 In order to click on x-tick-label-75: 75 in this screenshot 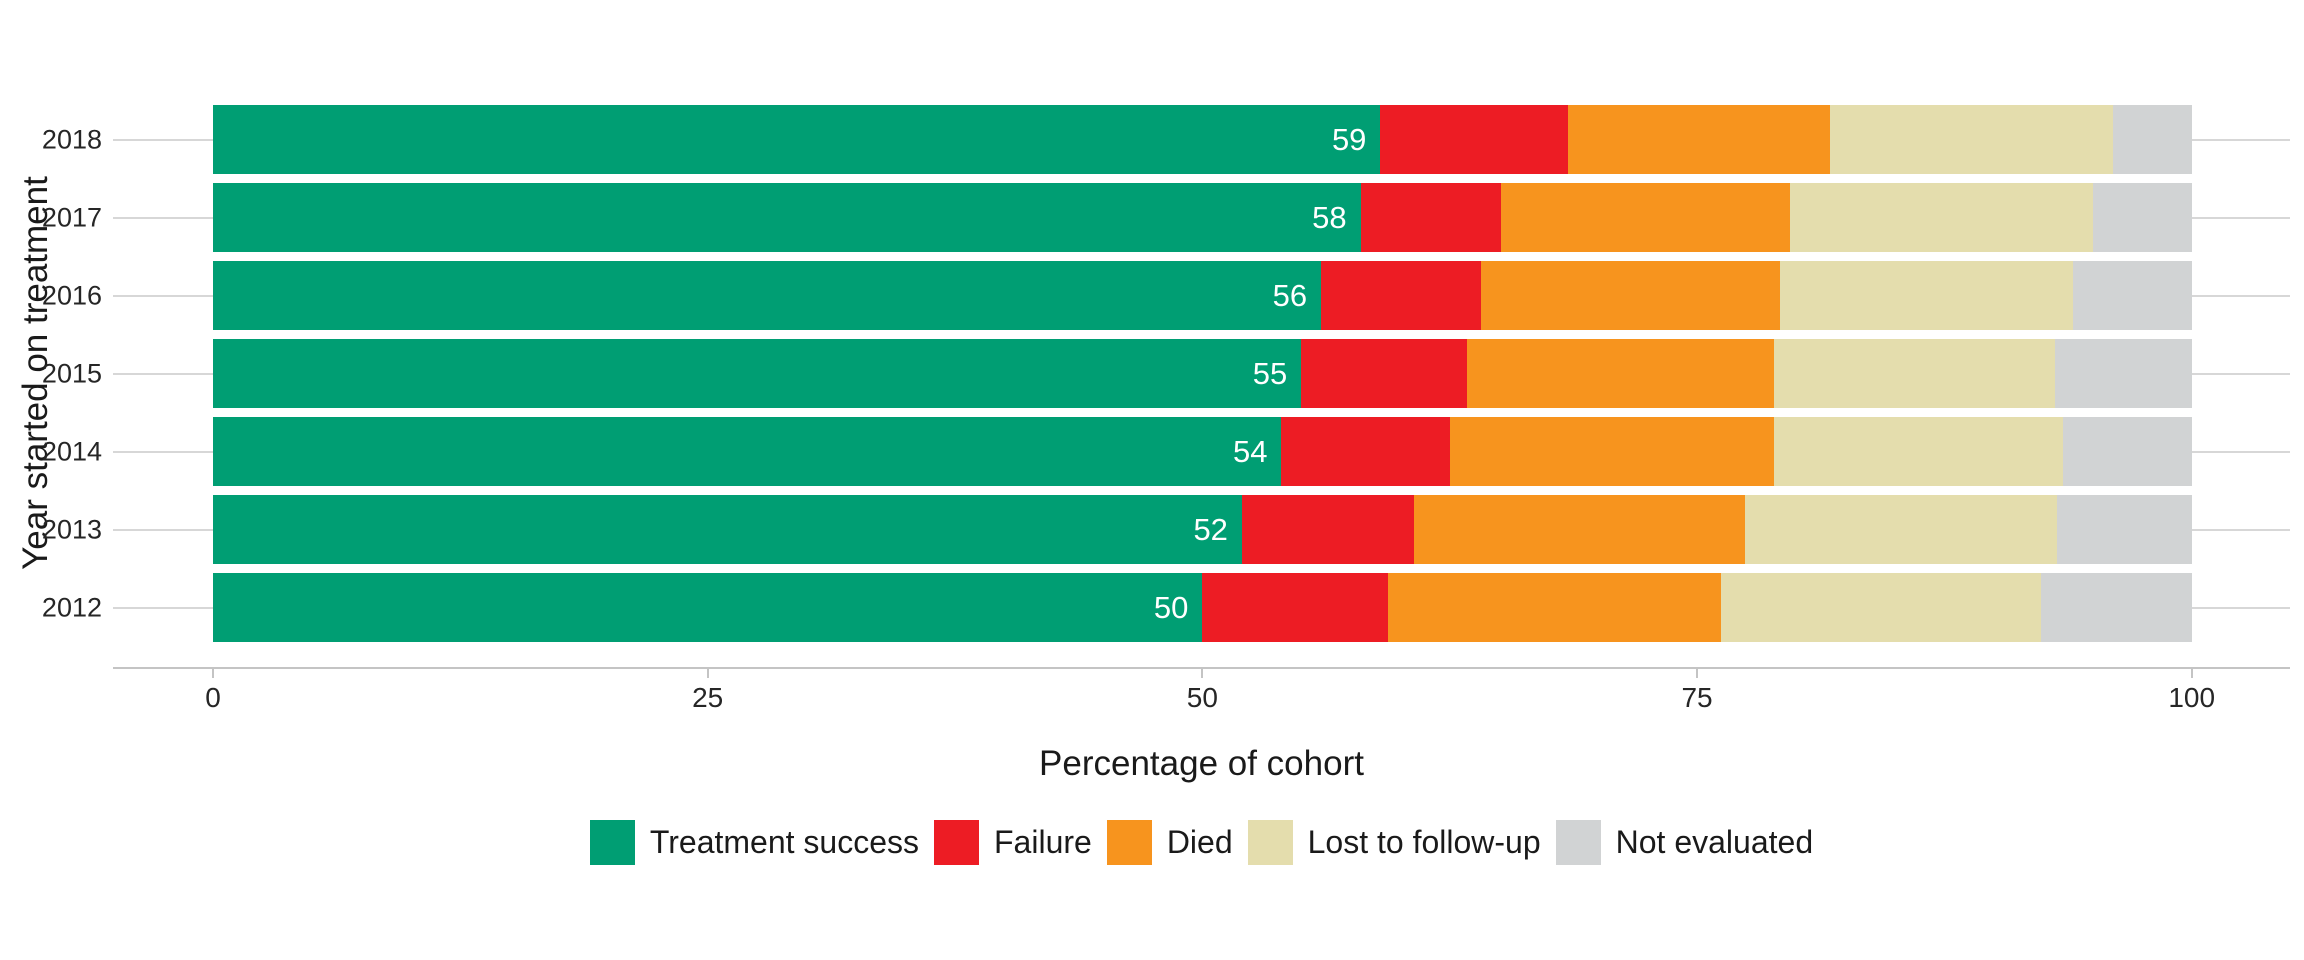, I will do `click(1697, 697)`.